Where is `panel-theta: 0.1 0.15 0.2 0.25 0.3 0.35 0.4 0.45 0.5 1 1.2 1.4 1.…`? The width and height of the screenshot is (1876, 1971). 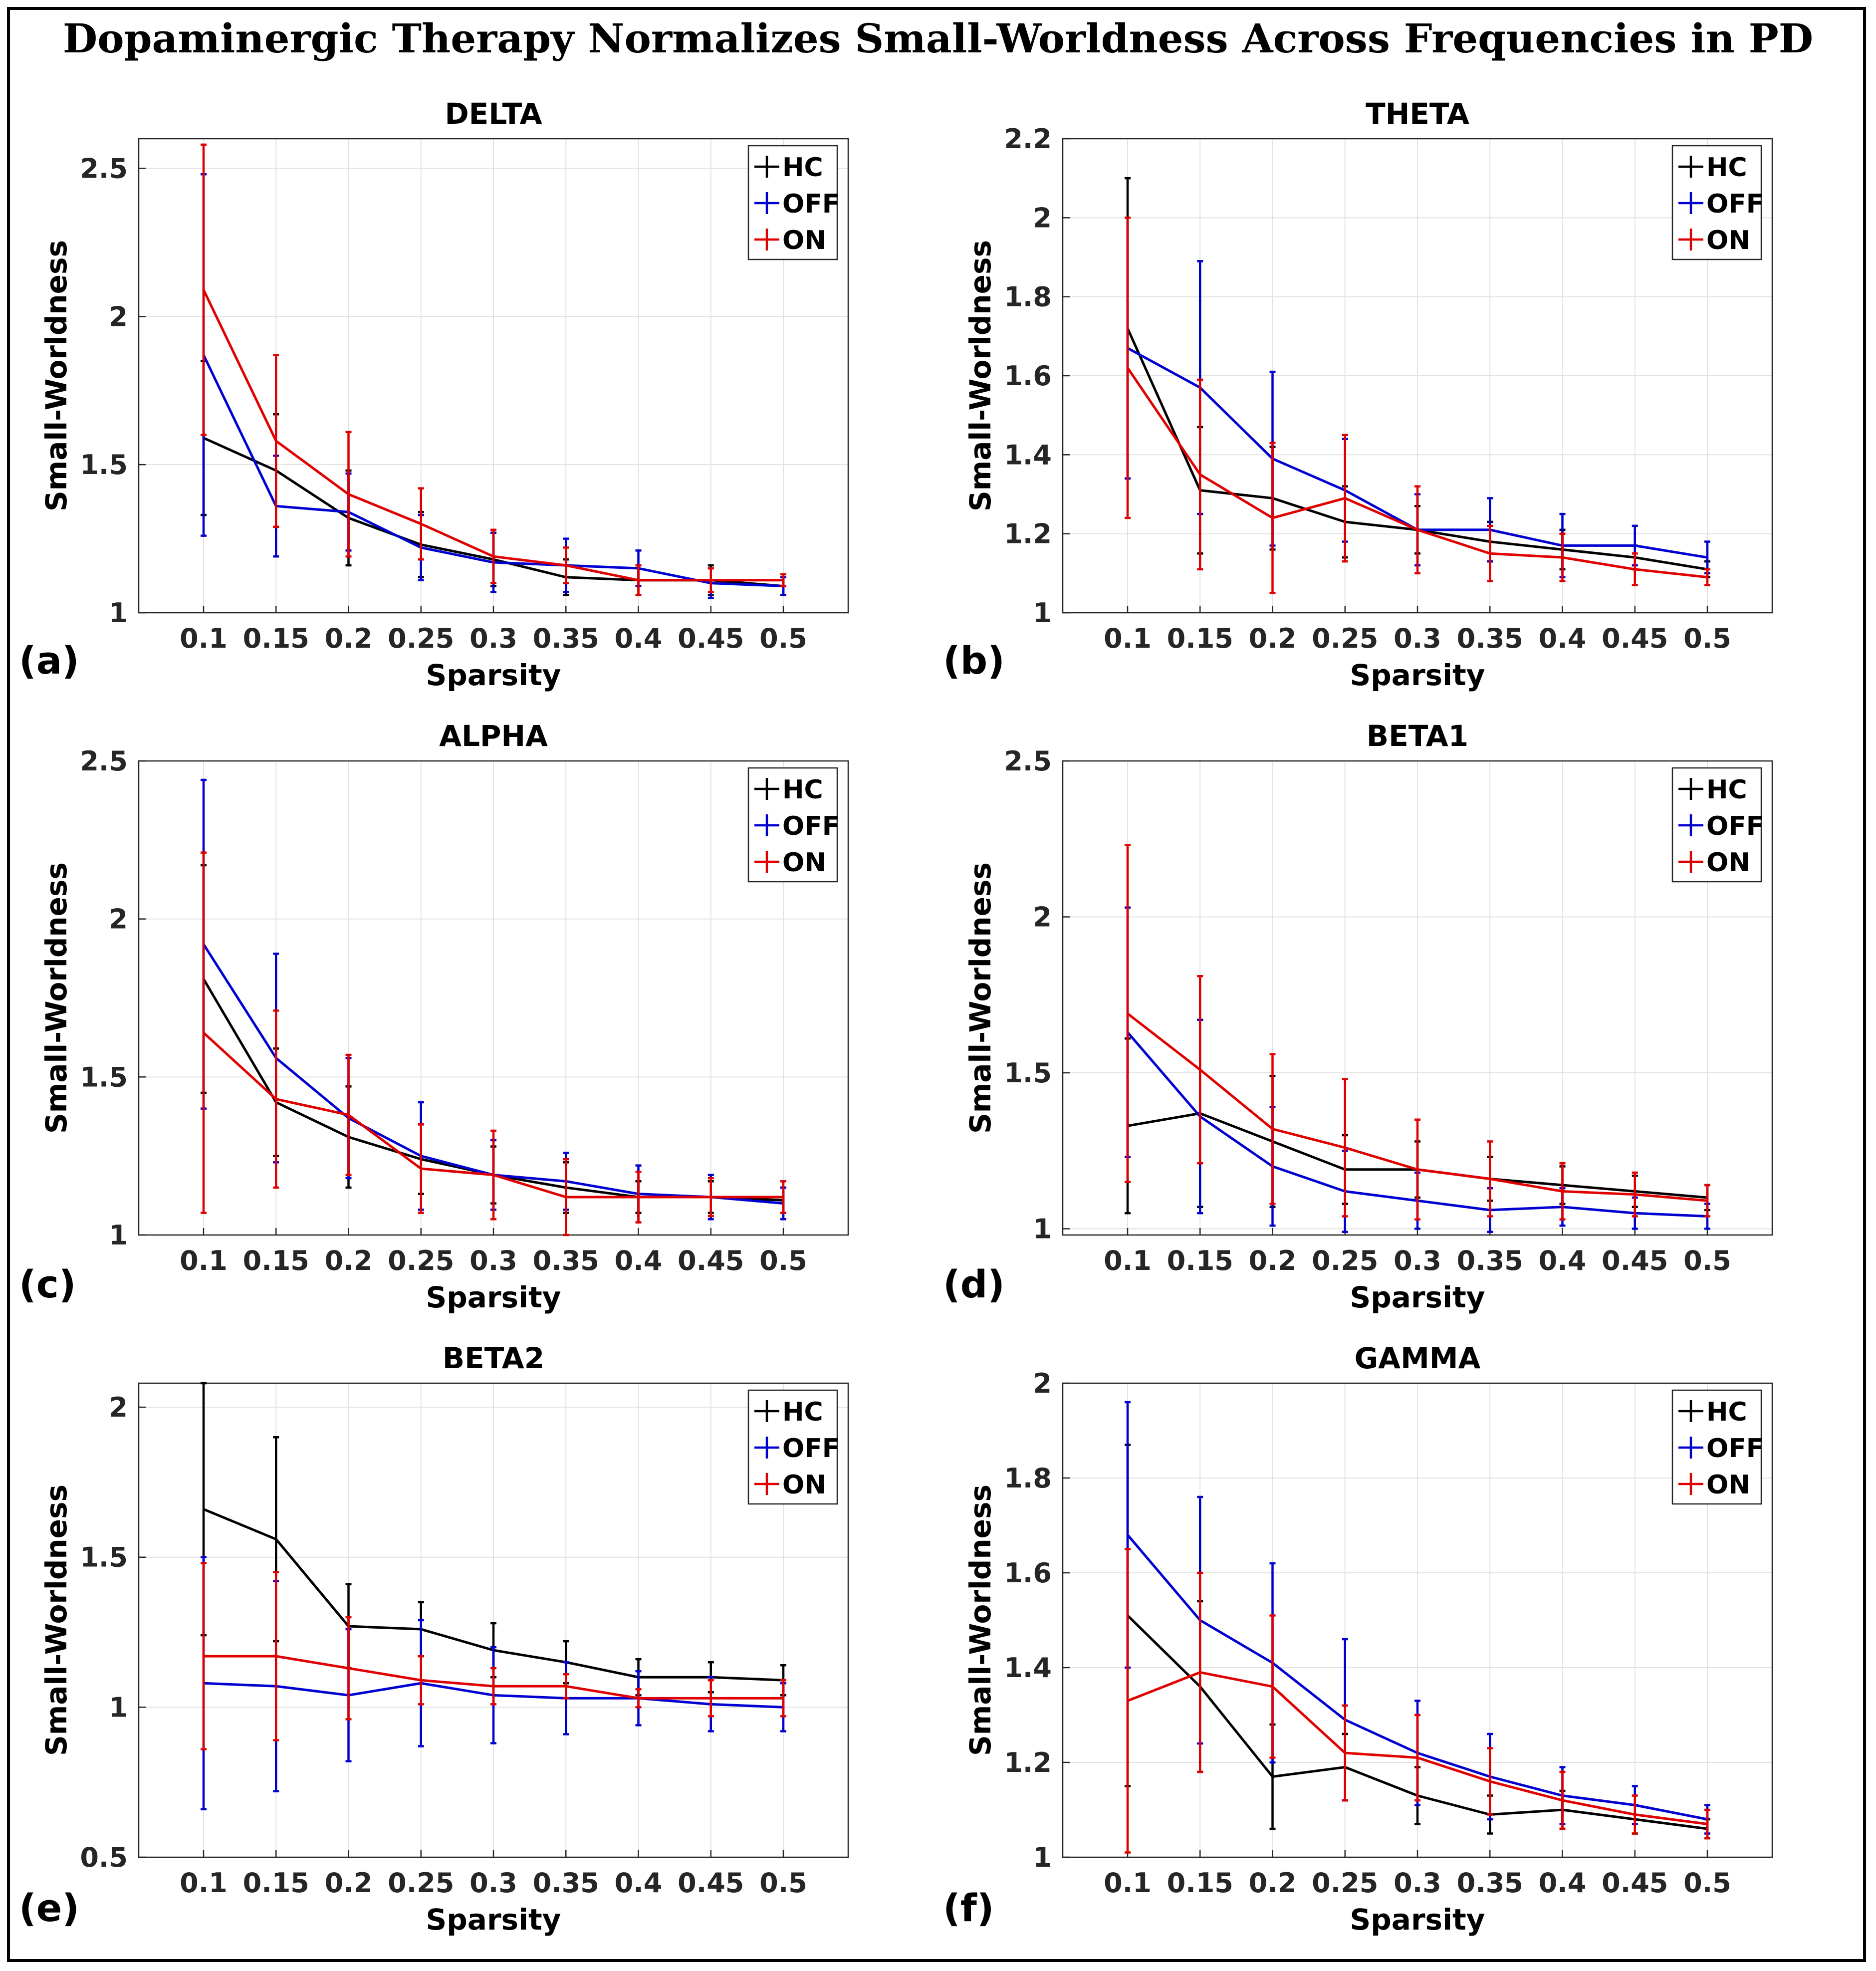
panel-theta: 0.1 0.15 0.2 0.25 0.3 0.35 0.4 0.45 0.5 1 1.2 1.4 1.… is located at coordinates (1358, 394).